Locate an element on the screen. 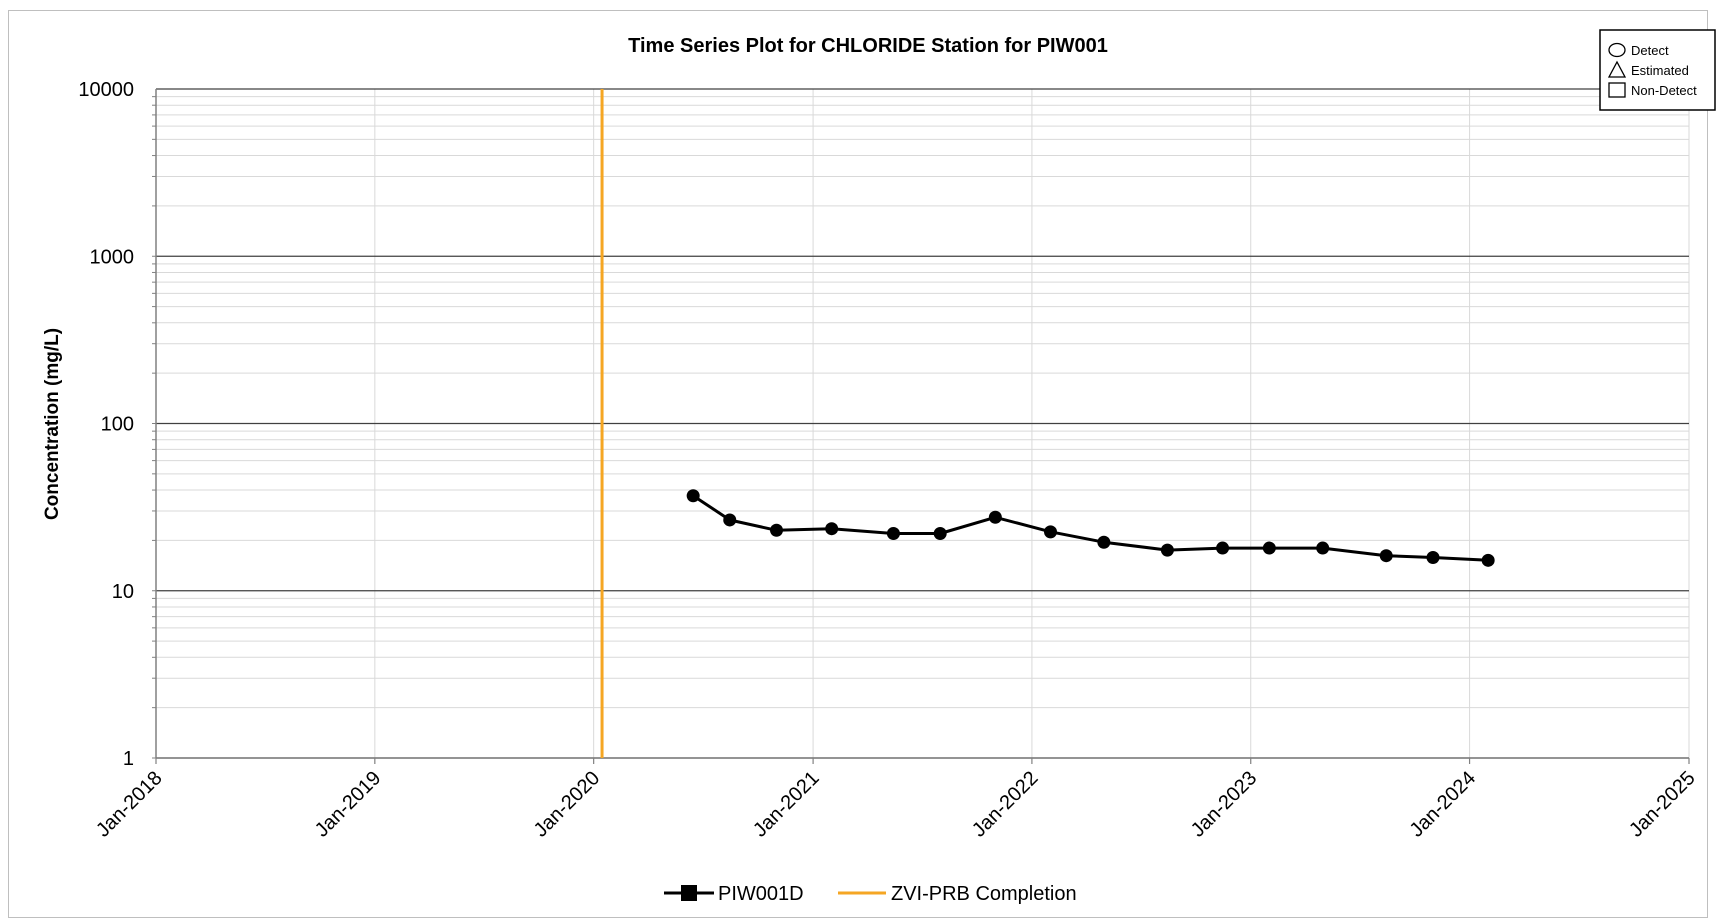 This screenshot has width=1716, height=924. legend: PIW001D ZVI-PRB Completion is located at coordinates (870, 894).